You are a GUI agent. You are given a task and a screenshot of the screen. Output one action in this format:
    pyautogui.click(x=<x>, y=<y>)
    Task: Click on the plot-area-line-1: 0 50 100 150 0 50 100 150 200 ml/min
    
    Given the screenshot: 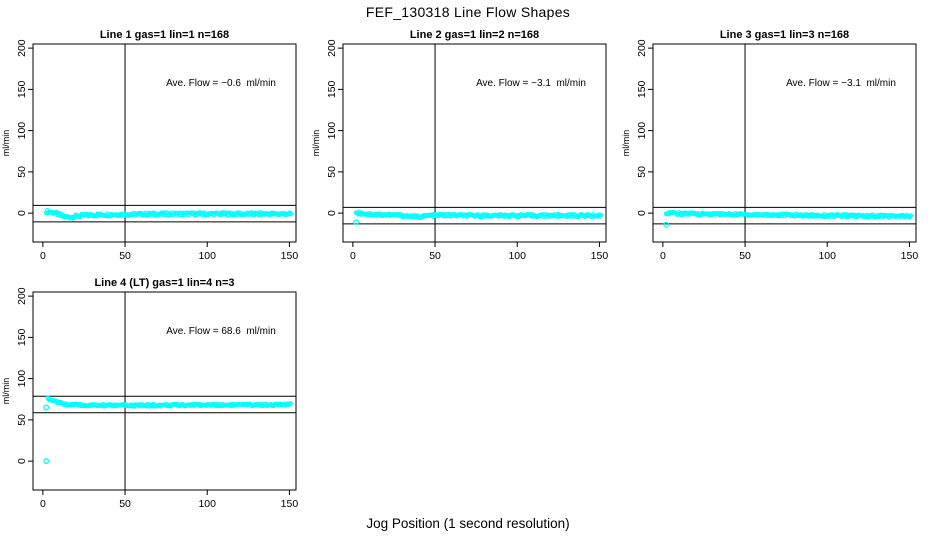 What is the action you would take?
    pyautogui.click(x=149, y=150)
    